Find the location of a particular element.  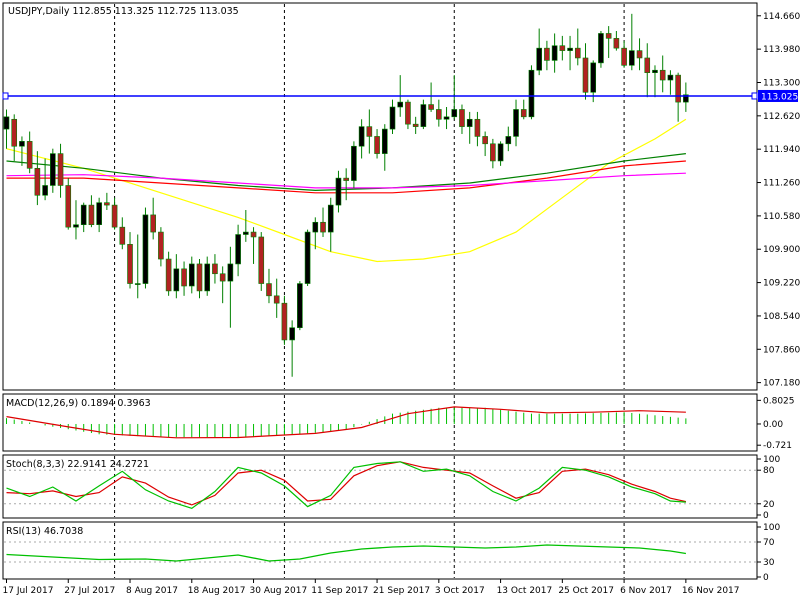

date-tick-label: 30 Aug 2017 is located at coordinates (279, 591).